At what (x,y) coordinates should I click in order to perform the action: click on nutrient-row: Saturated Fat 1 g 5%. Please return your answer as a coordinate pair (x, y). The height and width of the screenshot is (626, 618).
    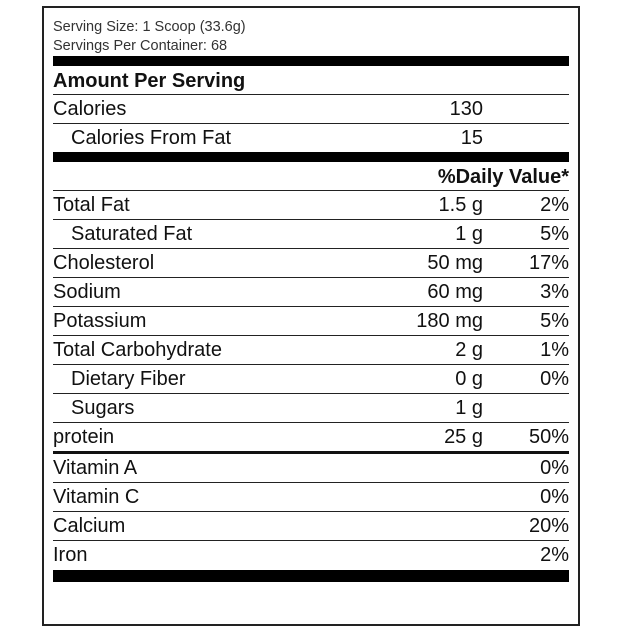
    Looking at the image, I should click on (311, 234).